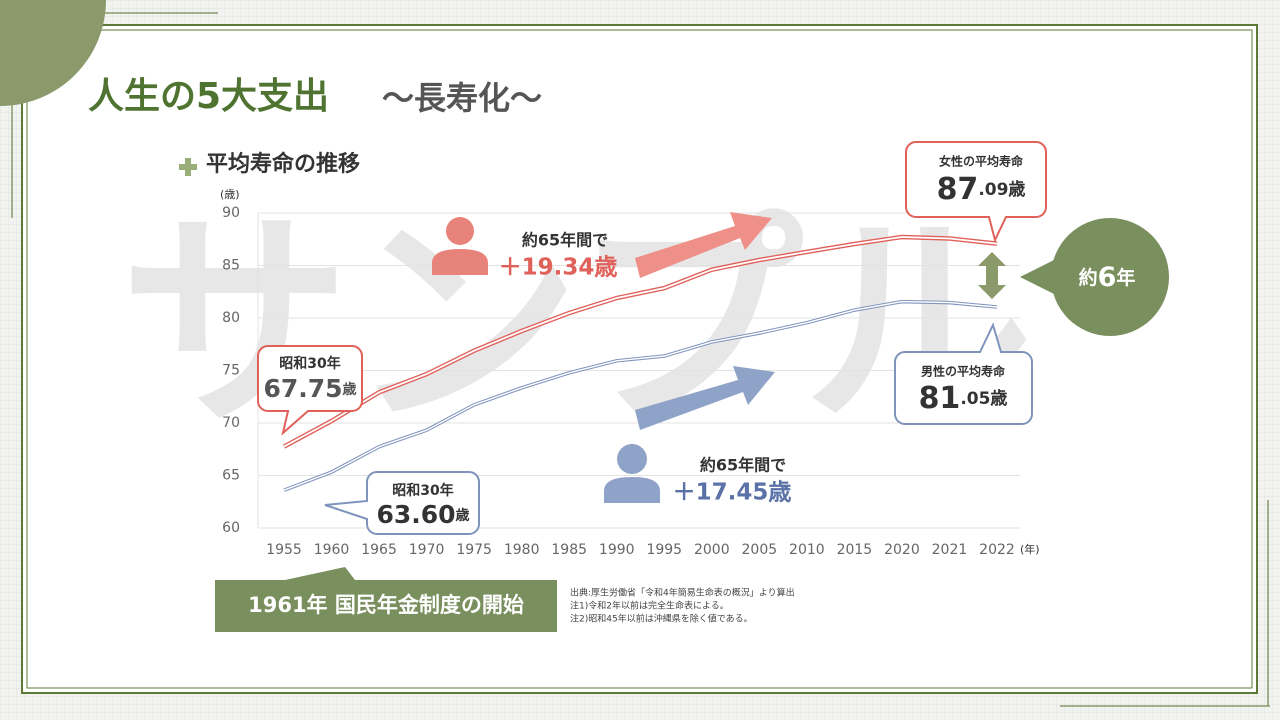 The height and width of the screenshot is (720, 1280). Describe the element at coordinates (664, 550) in the screenshot. I see `x-tick-label: 1995` at that location.